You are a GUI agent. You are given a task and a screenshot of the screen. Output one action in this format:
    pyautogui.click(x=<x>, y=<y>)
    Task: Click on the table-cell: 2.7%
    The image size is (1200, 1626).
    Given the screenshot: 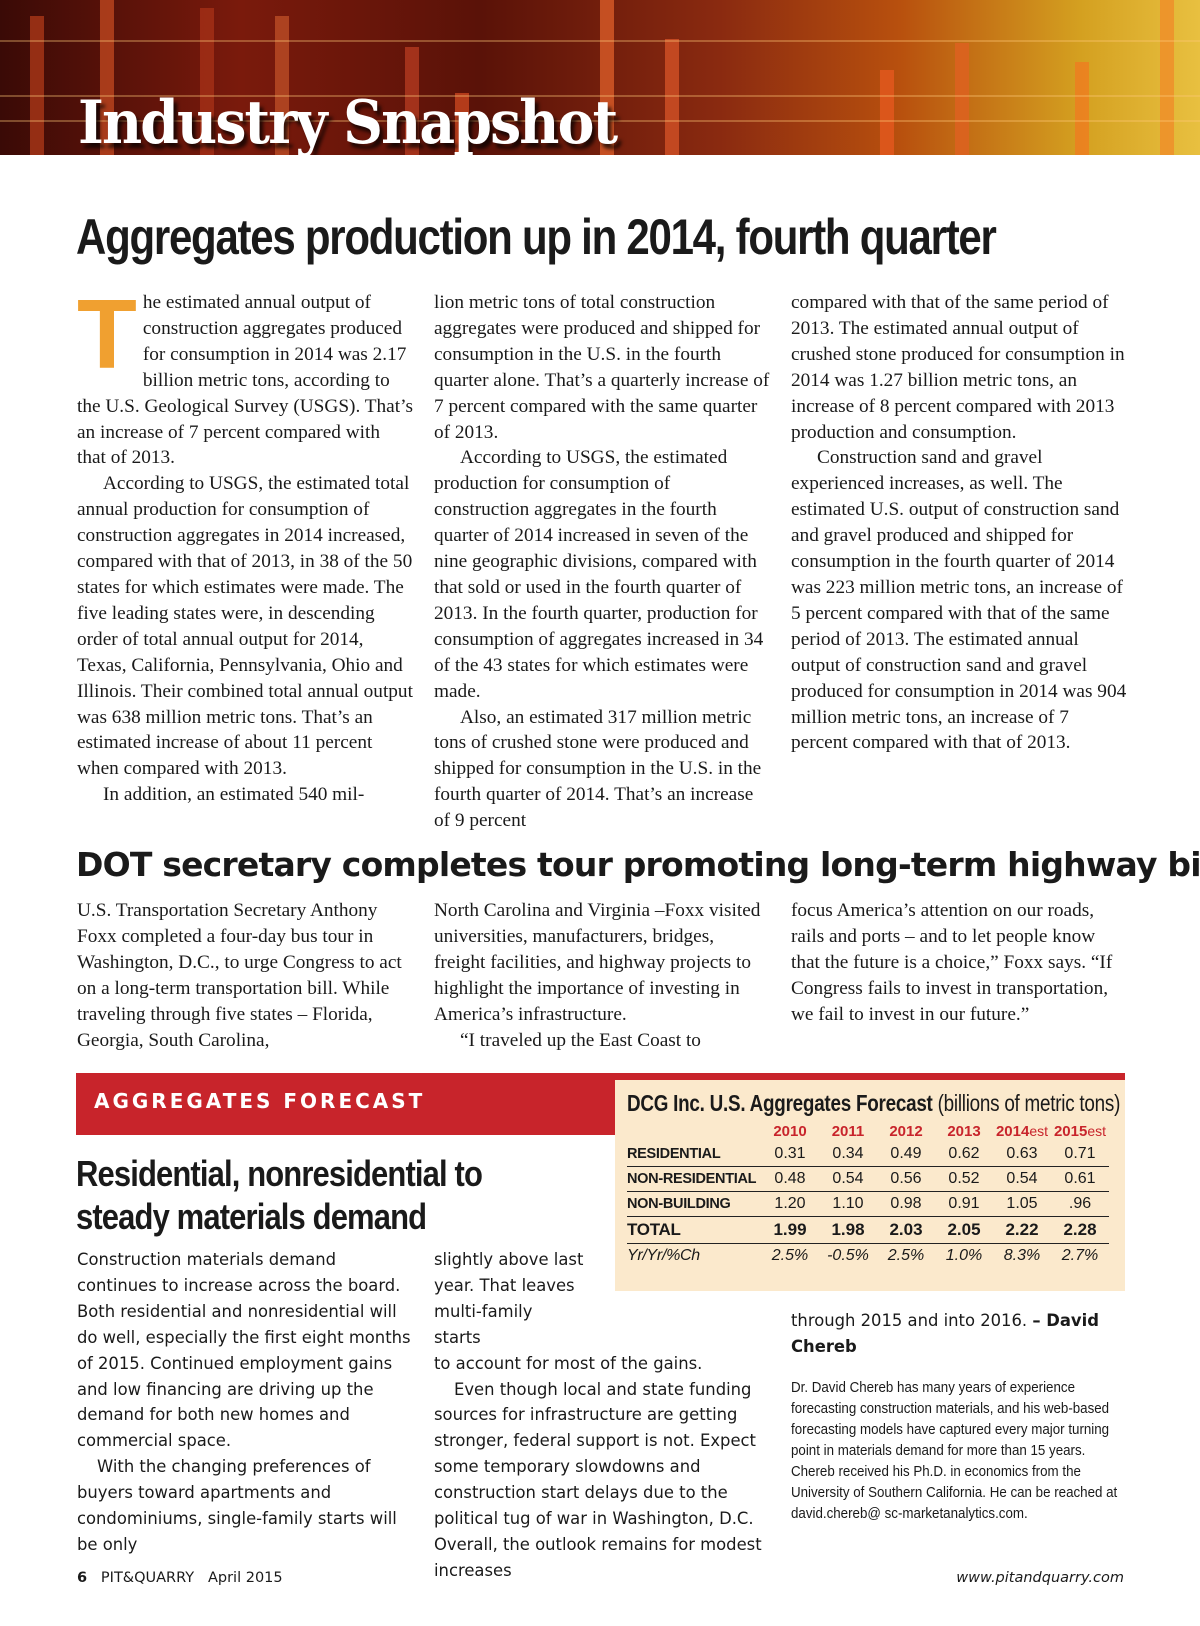 What is the action you would take?
    pyautogui.click(x=1080, y=1255)
    